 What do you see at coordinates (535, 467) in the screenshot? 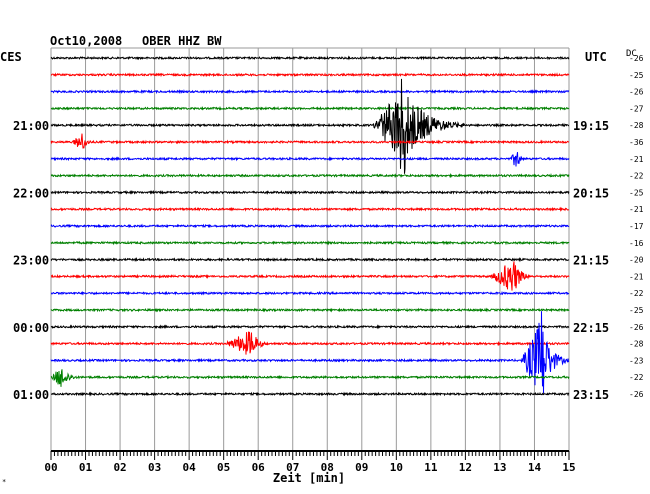
I see `x-tick-label: 14` at bounding box center [535, 467].